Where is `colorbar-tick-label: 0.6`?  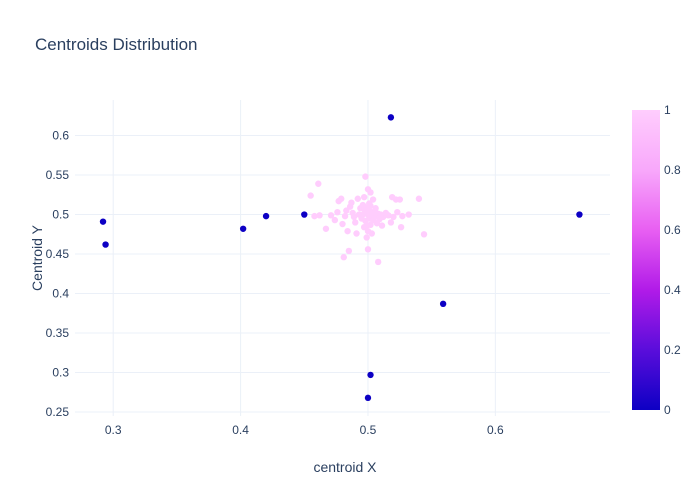
colorbar-tick-label: 0.6 is located at coordinates (672, 230).